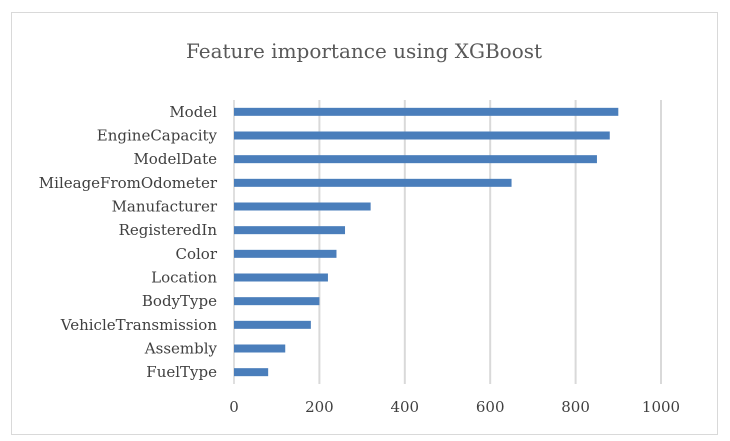 This screenshot has height=441, width=730. I want to click on x-tick-label: 400, so click(404, 407).